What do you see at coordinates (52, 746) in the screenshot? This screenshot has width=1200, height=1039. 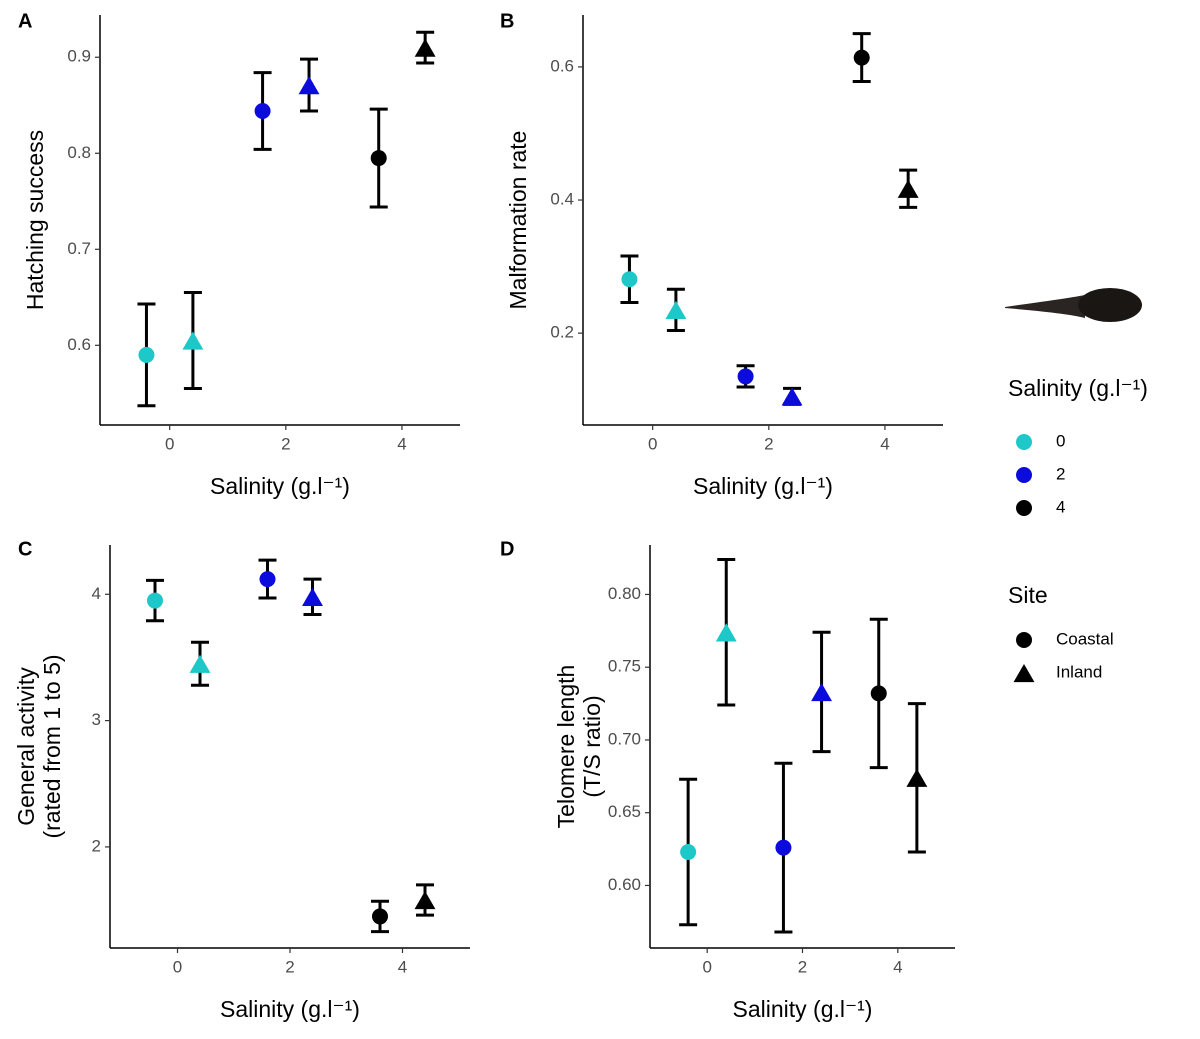 I see `y-axis-title: (rated from 1 to 5)` at bounding box center [52, 746].